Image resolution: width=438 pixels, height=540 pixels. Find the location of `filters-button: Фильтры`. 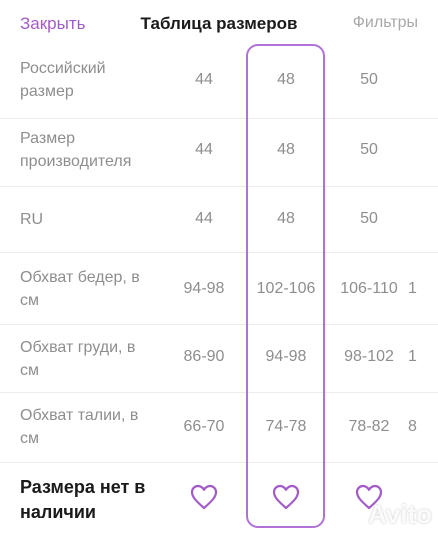

filters-button: Фильтры is located at coordinates (385, 22).